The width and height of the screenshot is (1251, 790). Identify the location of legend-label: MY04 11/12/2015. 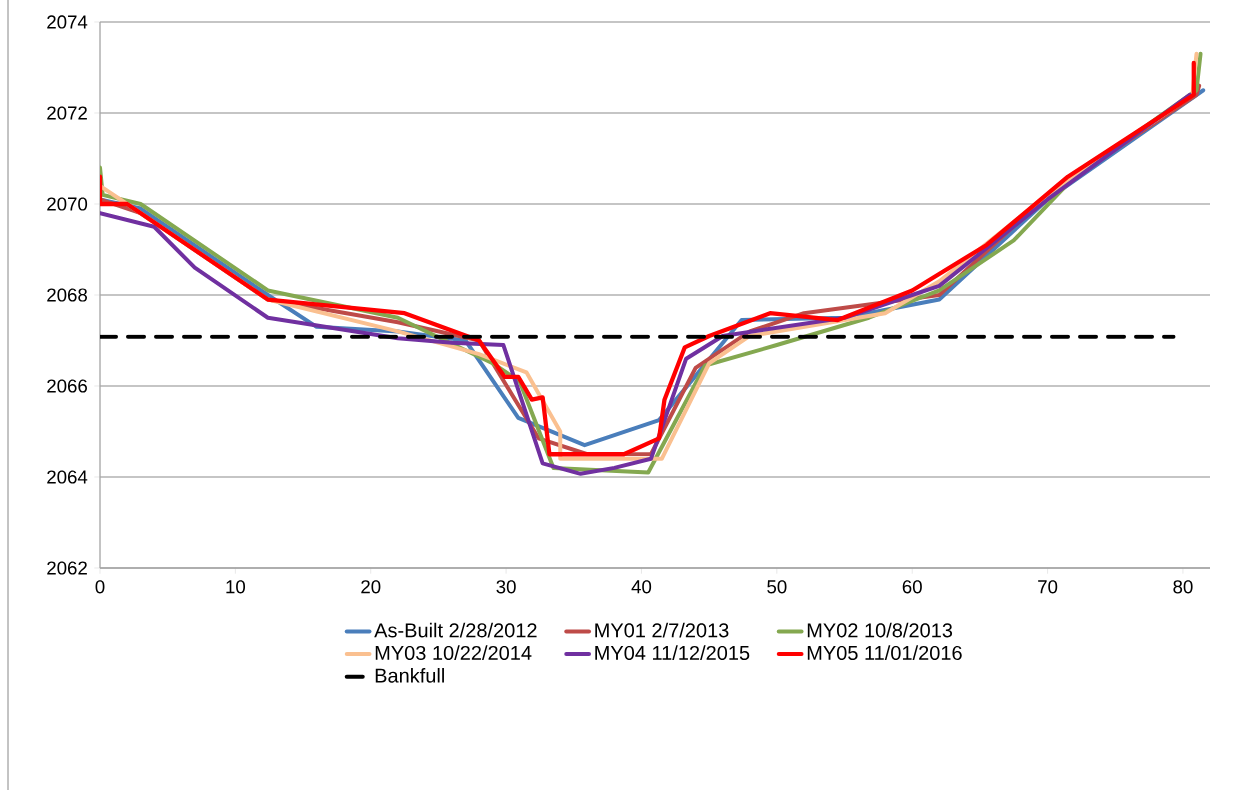
(672, 653).